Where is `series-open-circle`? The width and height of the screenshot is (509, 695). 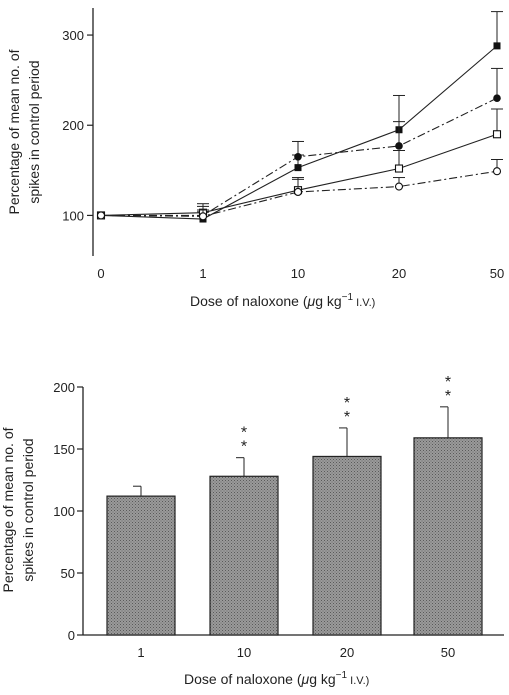 series-open-circle is located at coordinates (299, 190).